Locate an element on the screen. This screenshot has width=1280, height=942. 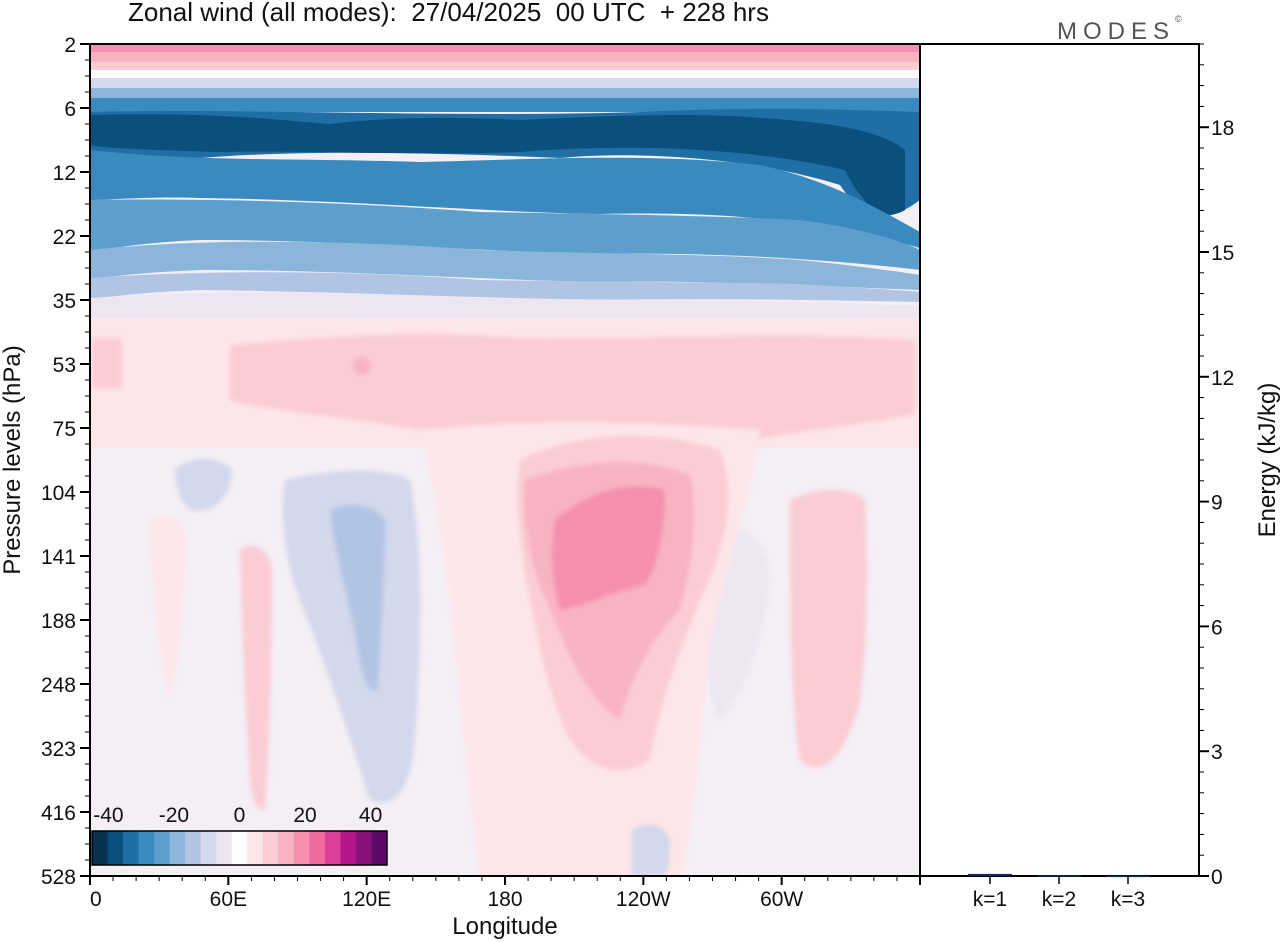
pressure-tick-label: 53 is located at coordinates (64, 365).